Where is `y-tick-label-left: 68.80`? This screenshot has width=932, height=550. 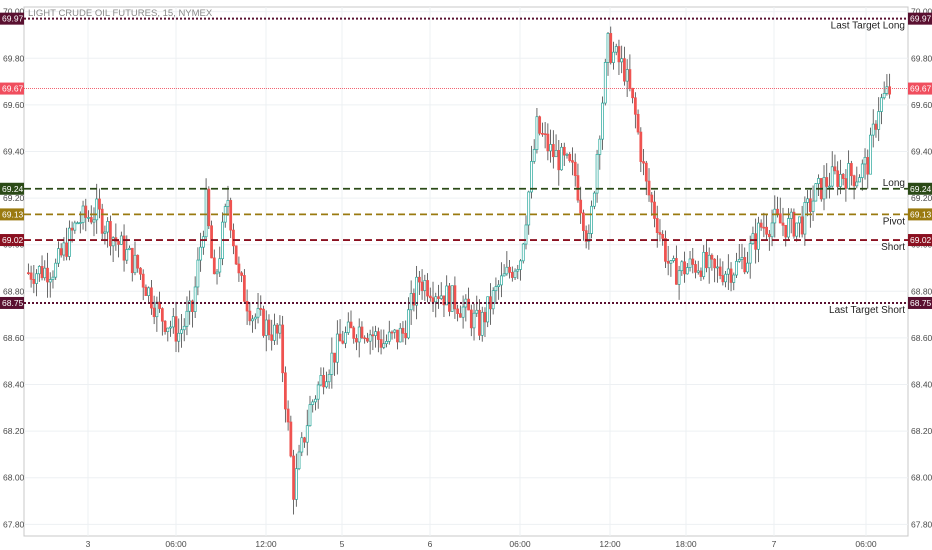
y-tick-label-left: 68.80 is located at coordinates (14, 291).